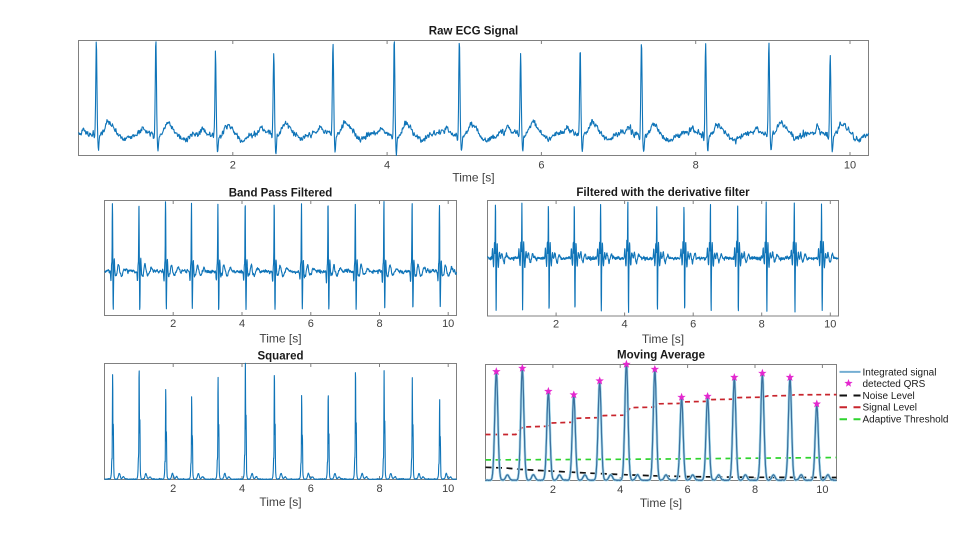  What do you see at coordinates (906, 420) in the screenshot?
I see `svg-text: Adaptive Threshold` at bounding box center [906, 420].